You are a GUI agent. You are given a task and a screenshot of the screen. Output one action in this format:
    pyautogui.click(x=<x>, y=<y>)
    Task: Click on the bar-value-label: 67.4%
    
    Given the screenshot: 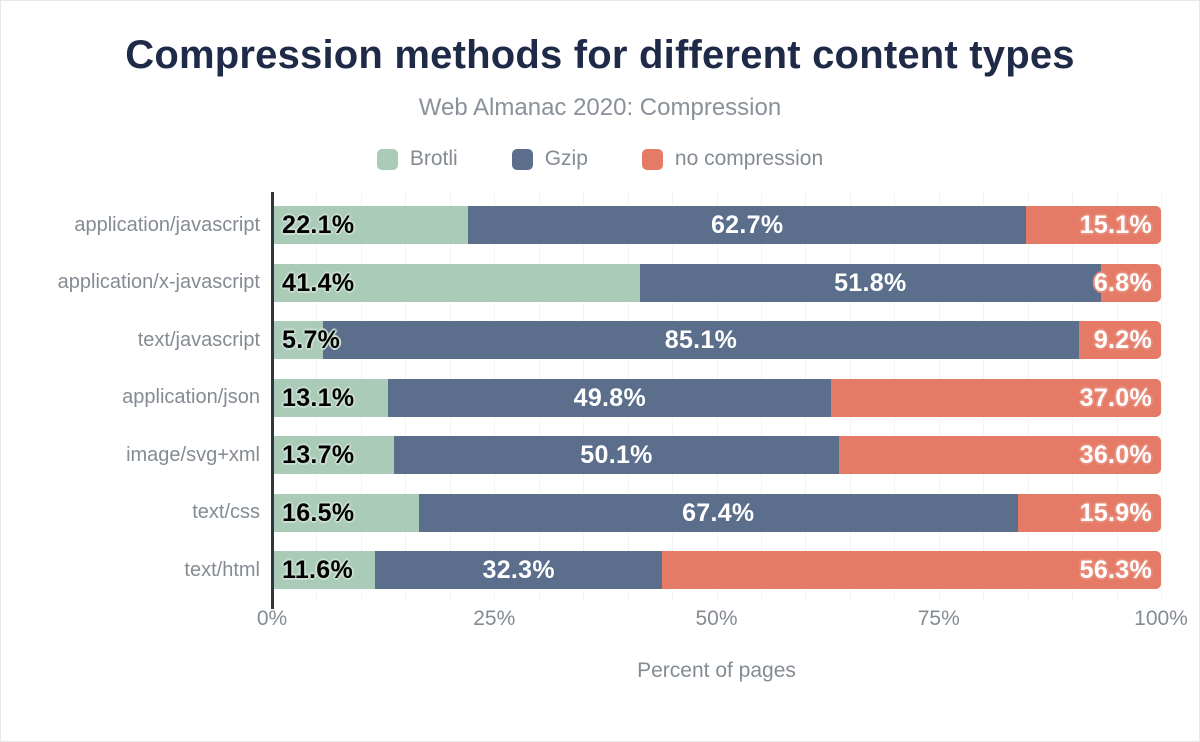 What is the action you would take?
    pyautogui.click(x=718, y=512)
    